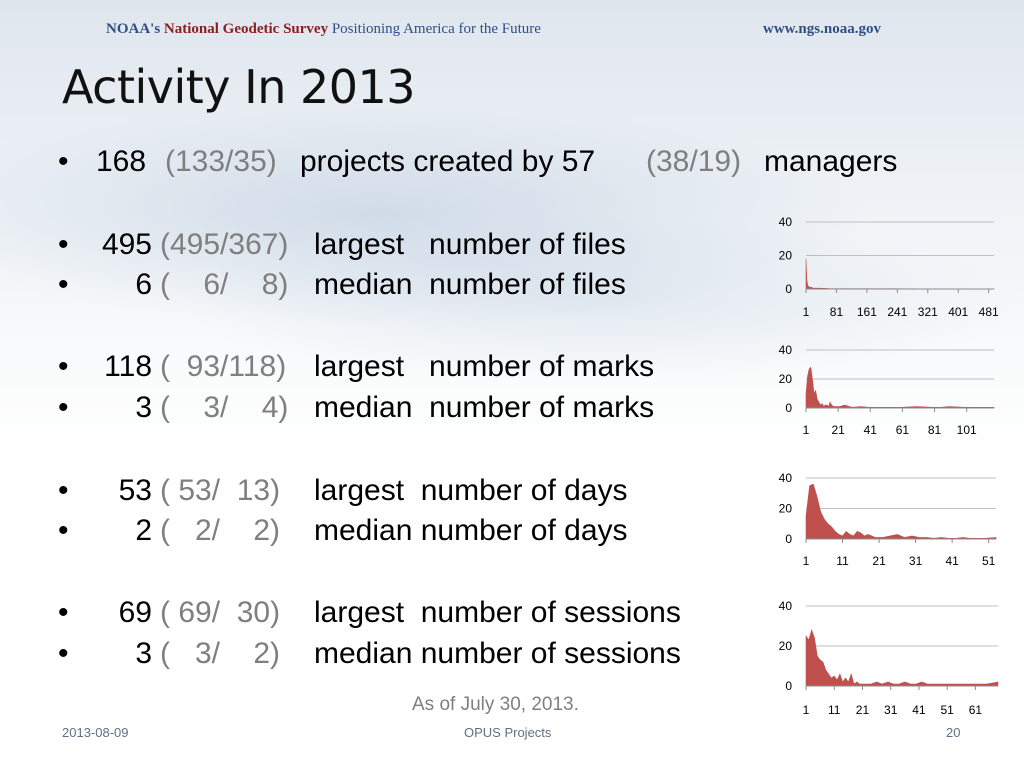 Image resolution: width=1024 pixels, height=768 pixels. I want to click on x-tick-label: 481, so click(989, 312).